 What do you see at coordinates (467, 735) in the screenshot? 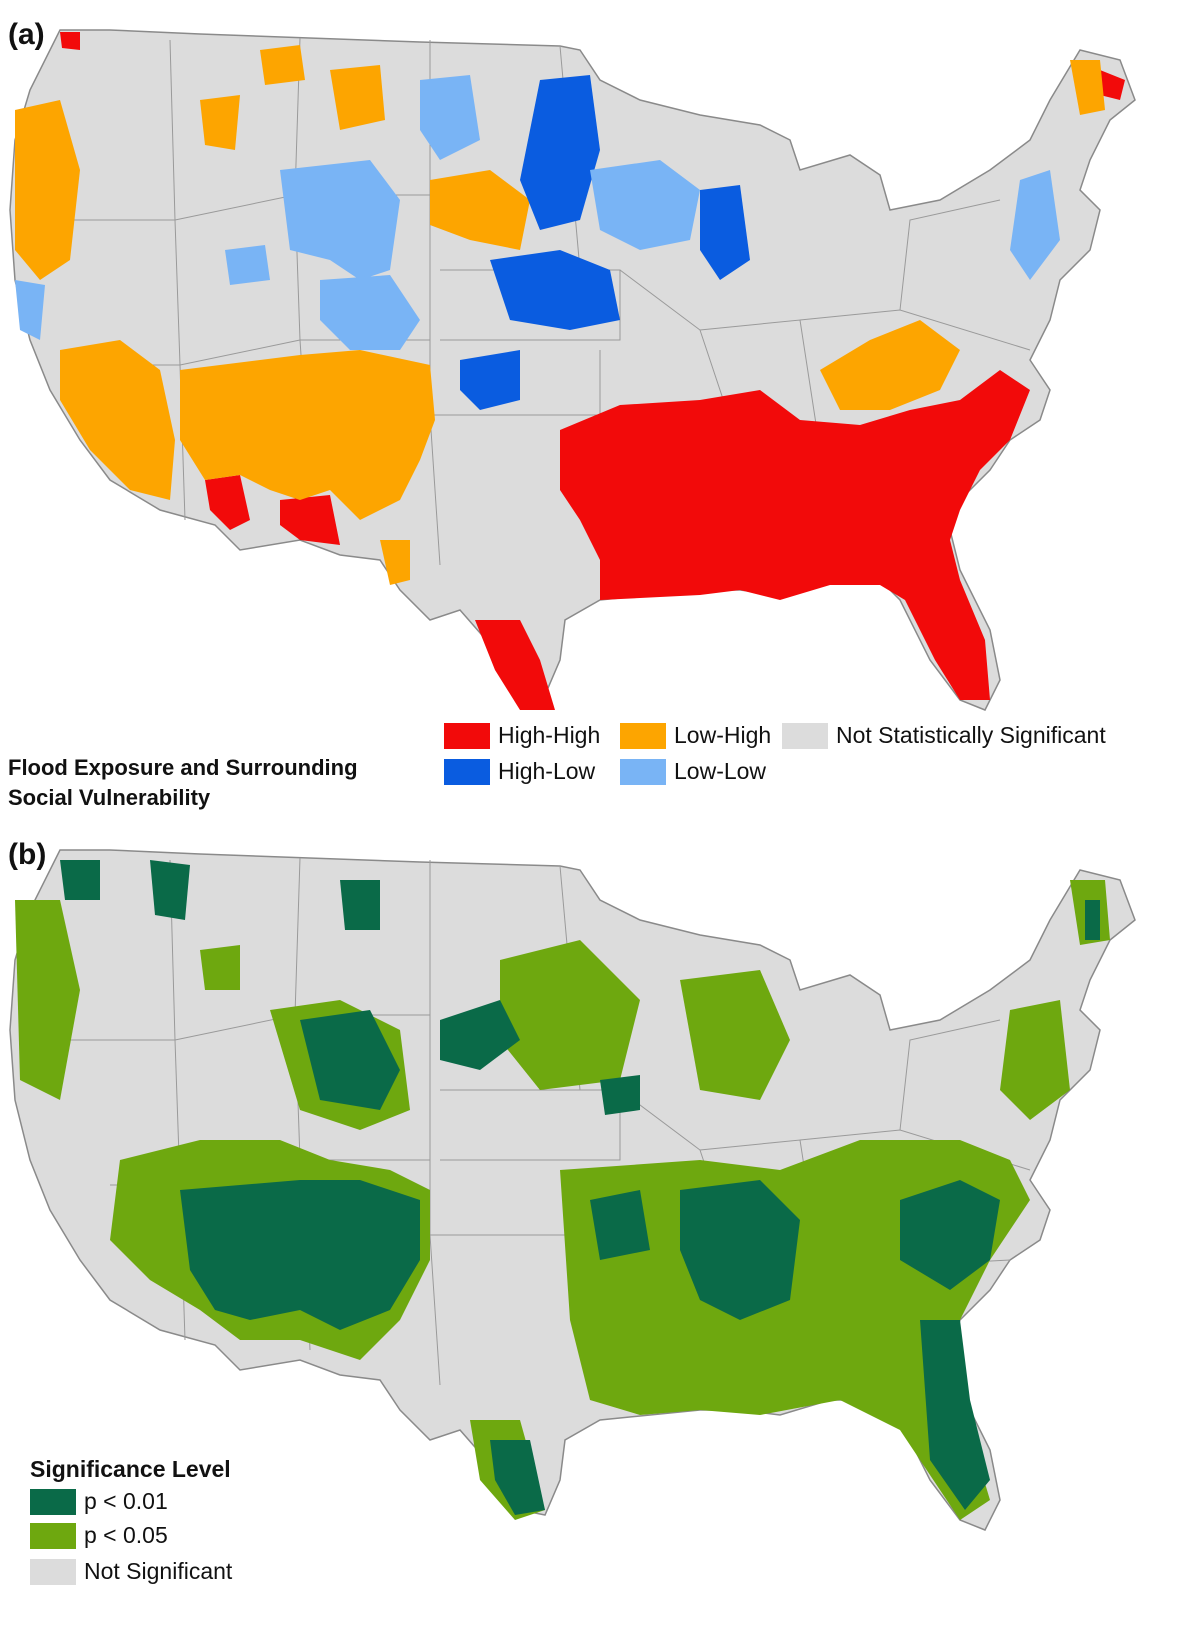
I see `legend-swatch-high-high` at bounding box center [467, 735].